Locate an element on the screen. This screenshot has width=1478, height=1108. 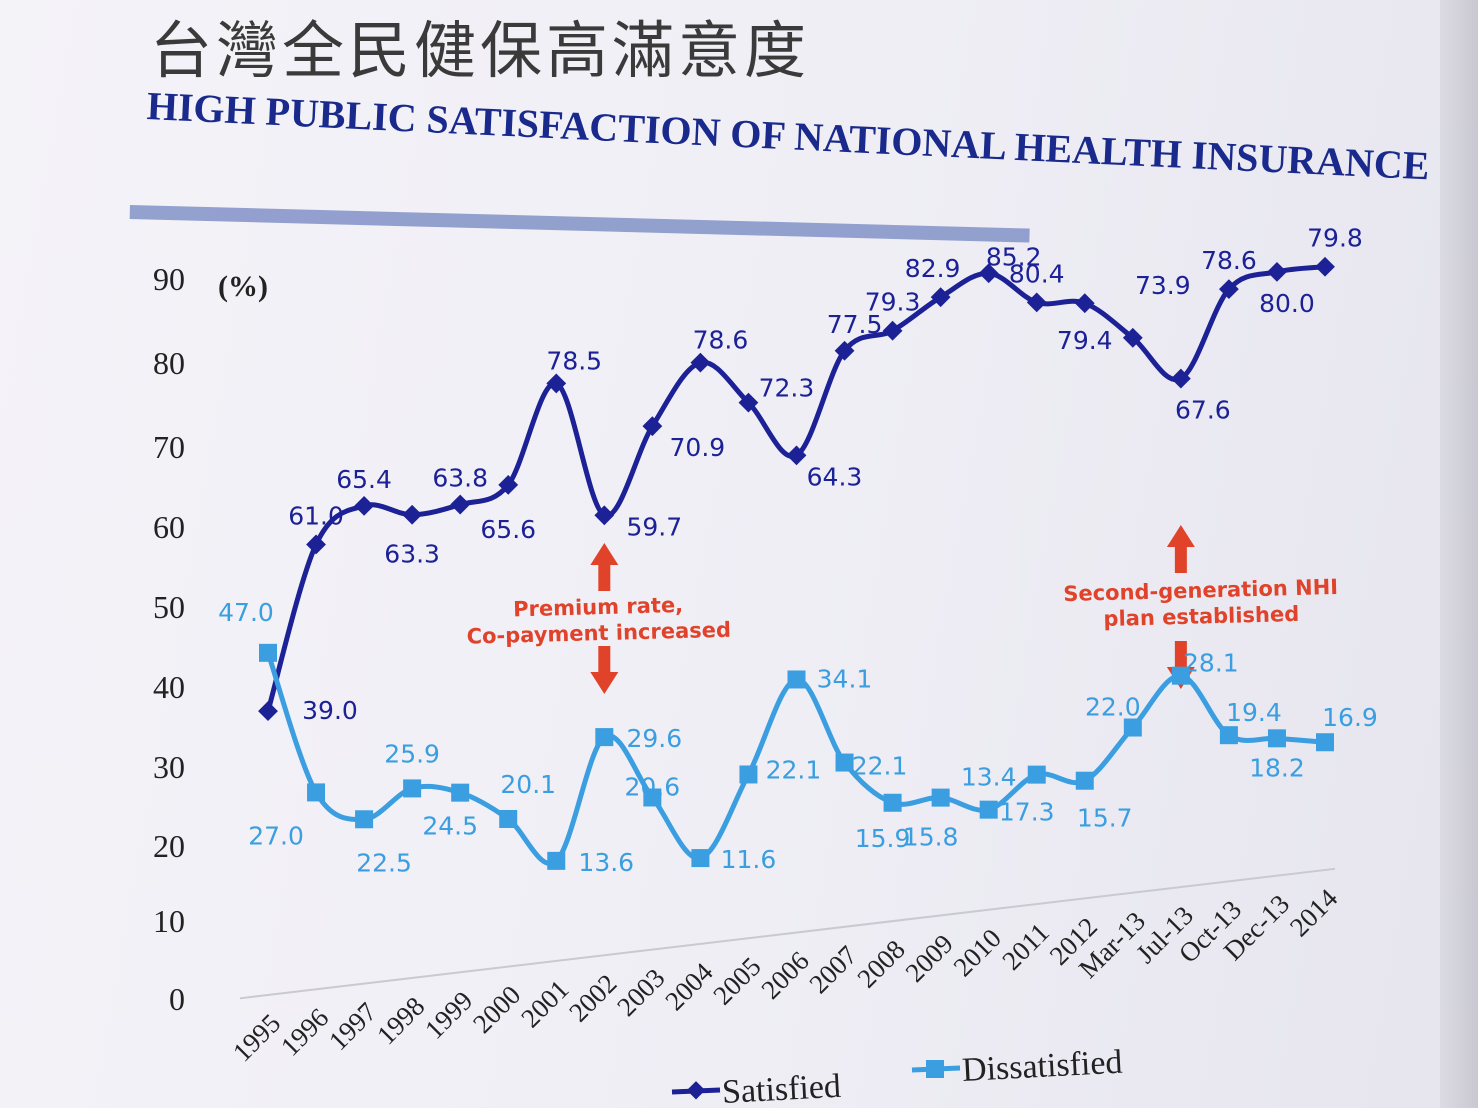
data-label: 79.4 is located at coordinates (1085, 340).